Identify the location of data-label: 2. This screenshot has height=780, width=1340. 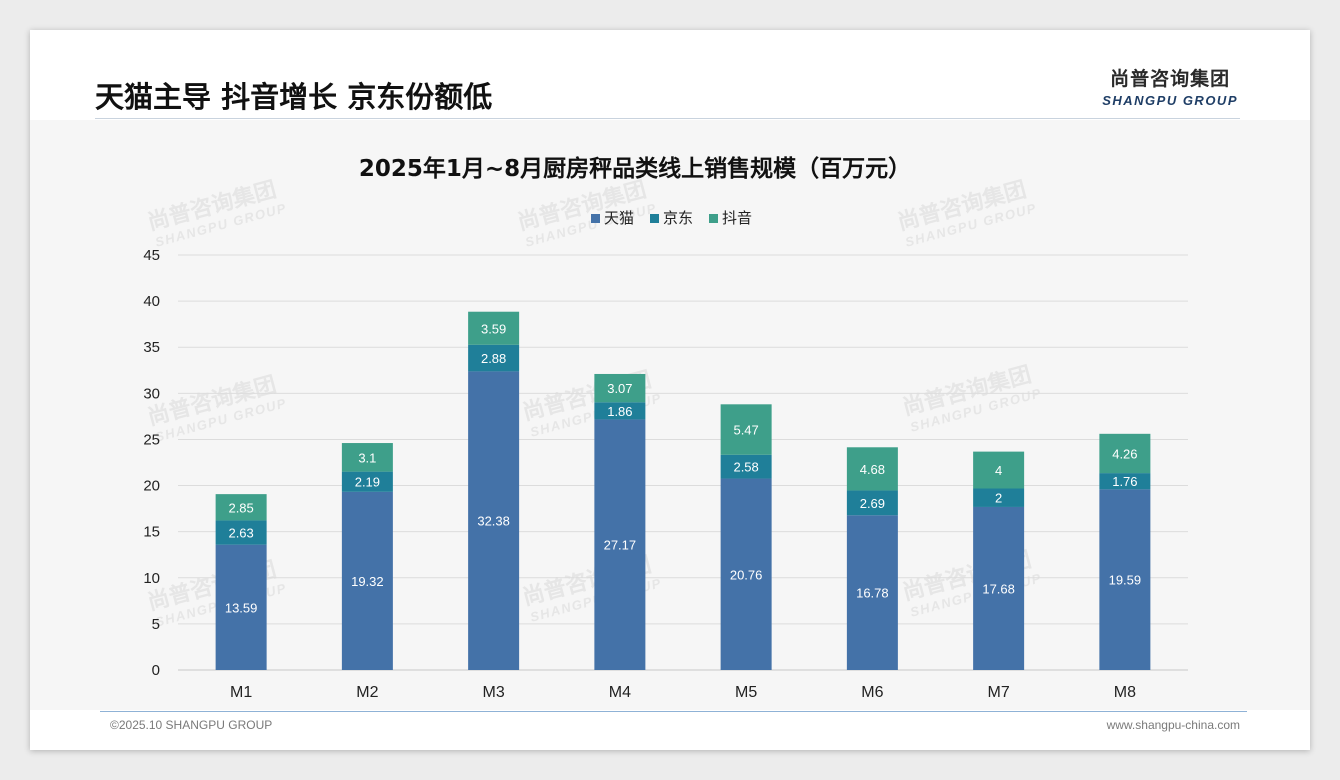
(998, 498).